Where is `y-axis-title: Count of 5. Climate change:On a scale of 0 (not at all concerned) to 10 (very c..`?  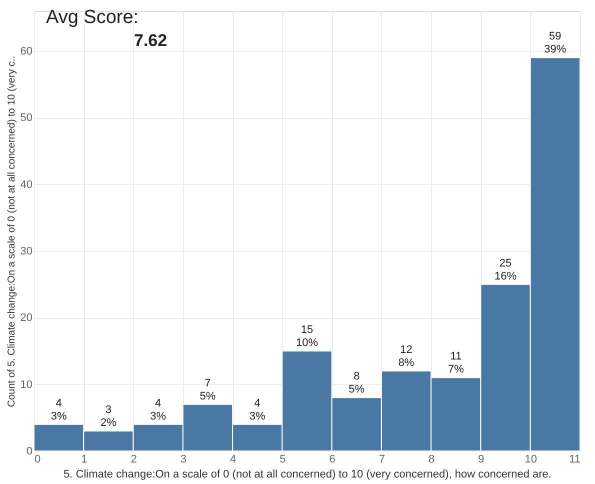
y-axis-title: Count of 5. Climate change:On a scale of 0 (not at all concerned) to 10 (very c.. is located at coordinates (12, 232).